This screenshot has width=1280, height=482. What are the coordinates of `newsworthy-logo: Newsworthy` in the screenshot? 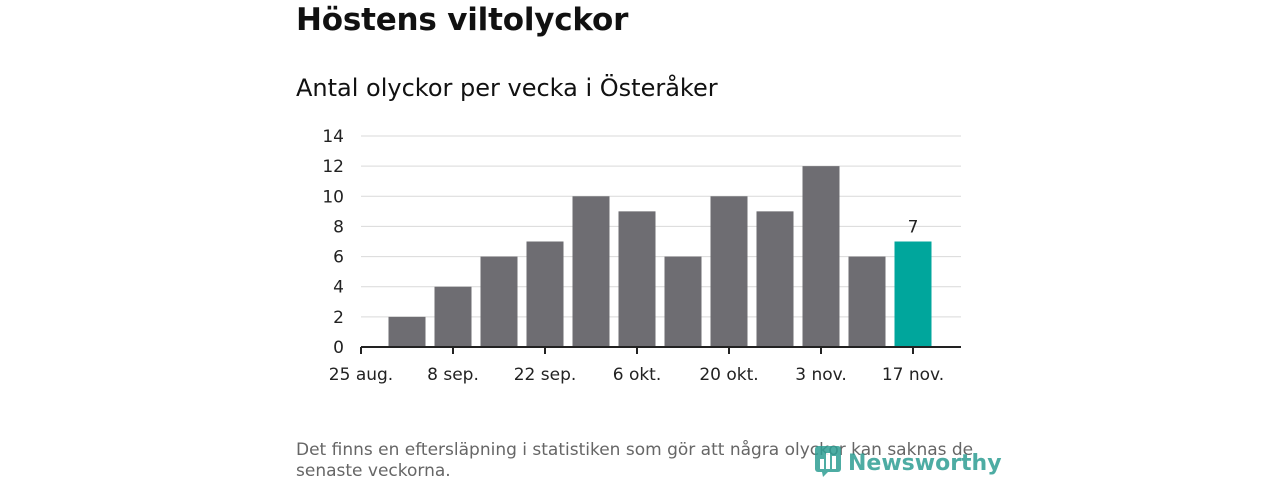 It's located at (908, 463).